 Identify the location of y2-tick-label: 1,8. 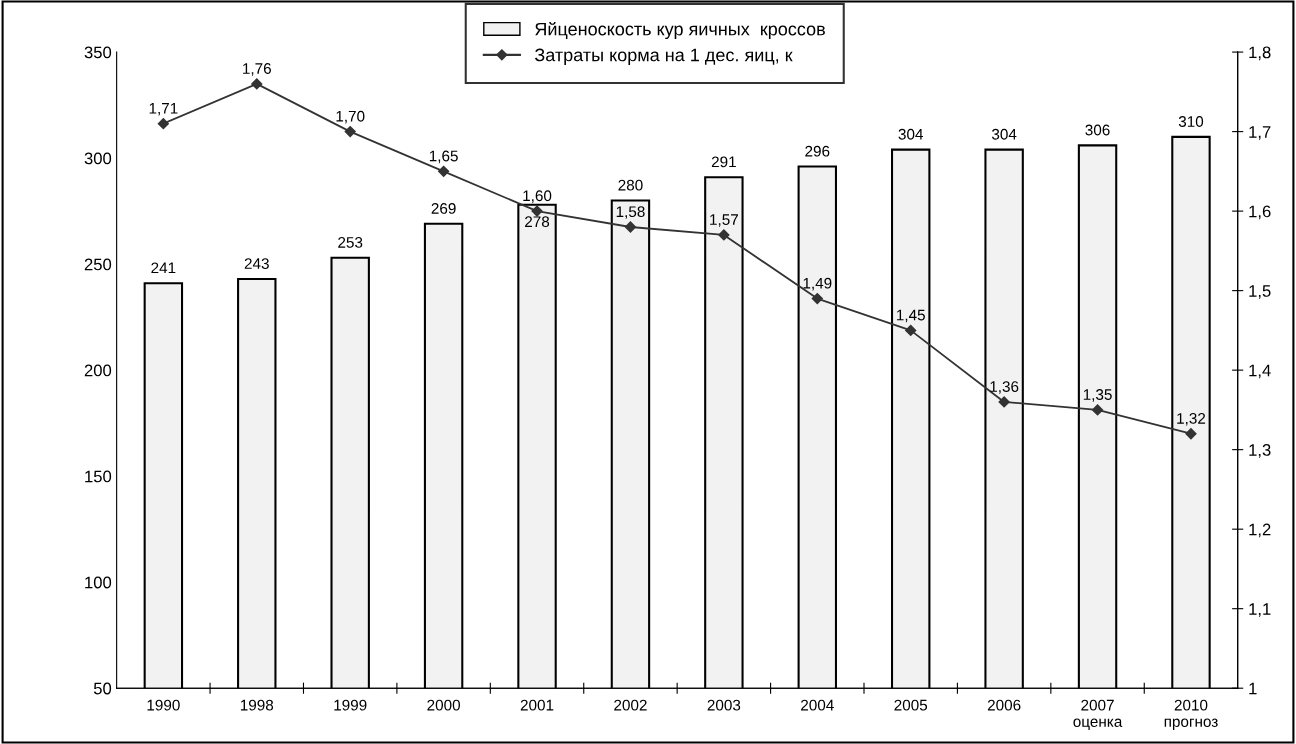
(1260, 53).